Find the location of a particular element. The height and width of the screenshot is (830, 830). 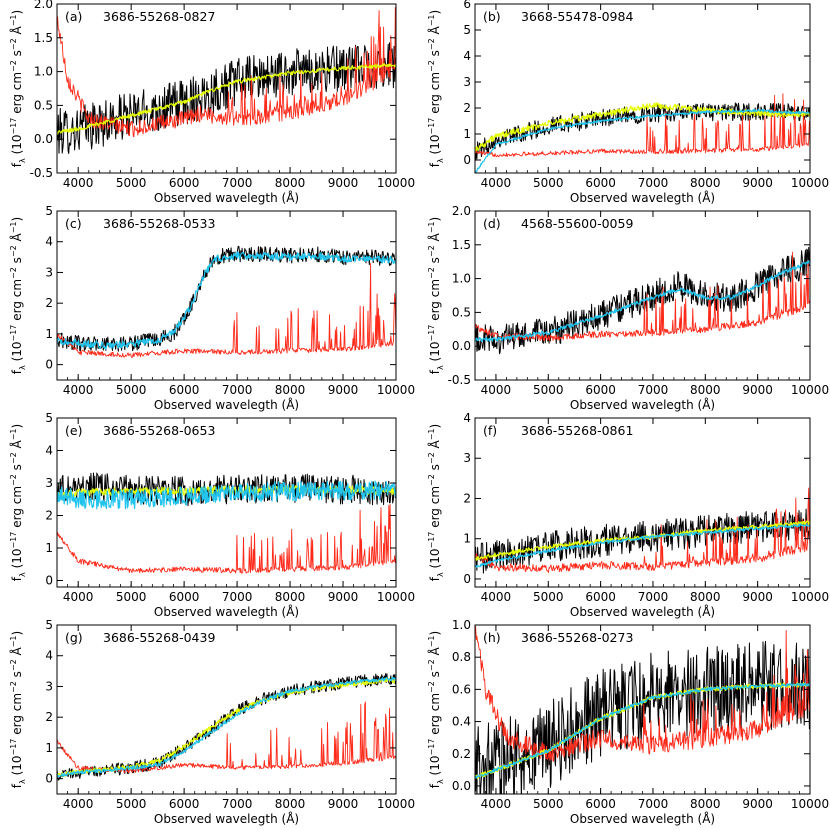

panel-label: (c) is located at coordinates (73, 223).